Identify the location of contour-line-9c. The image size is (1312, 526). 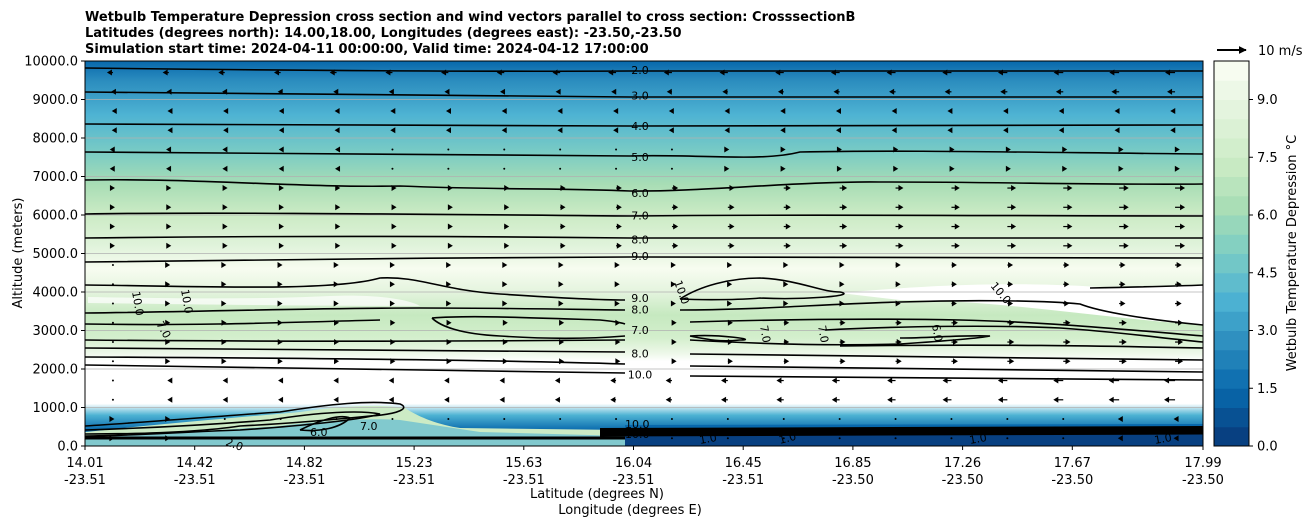
(644, 364).